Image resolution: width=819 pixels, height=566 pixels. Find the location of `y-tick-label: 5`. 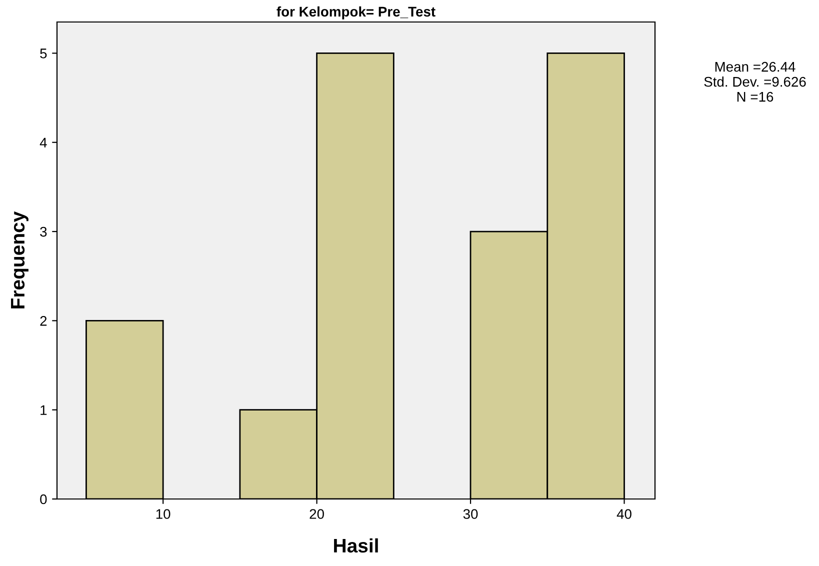

y-tick-label: 5 is located at coordinates (43, 53).